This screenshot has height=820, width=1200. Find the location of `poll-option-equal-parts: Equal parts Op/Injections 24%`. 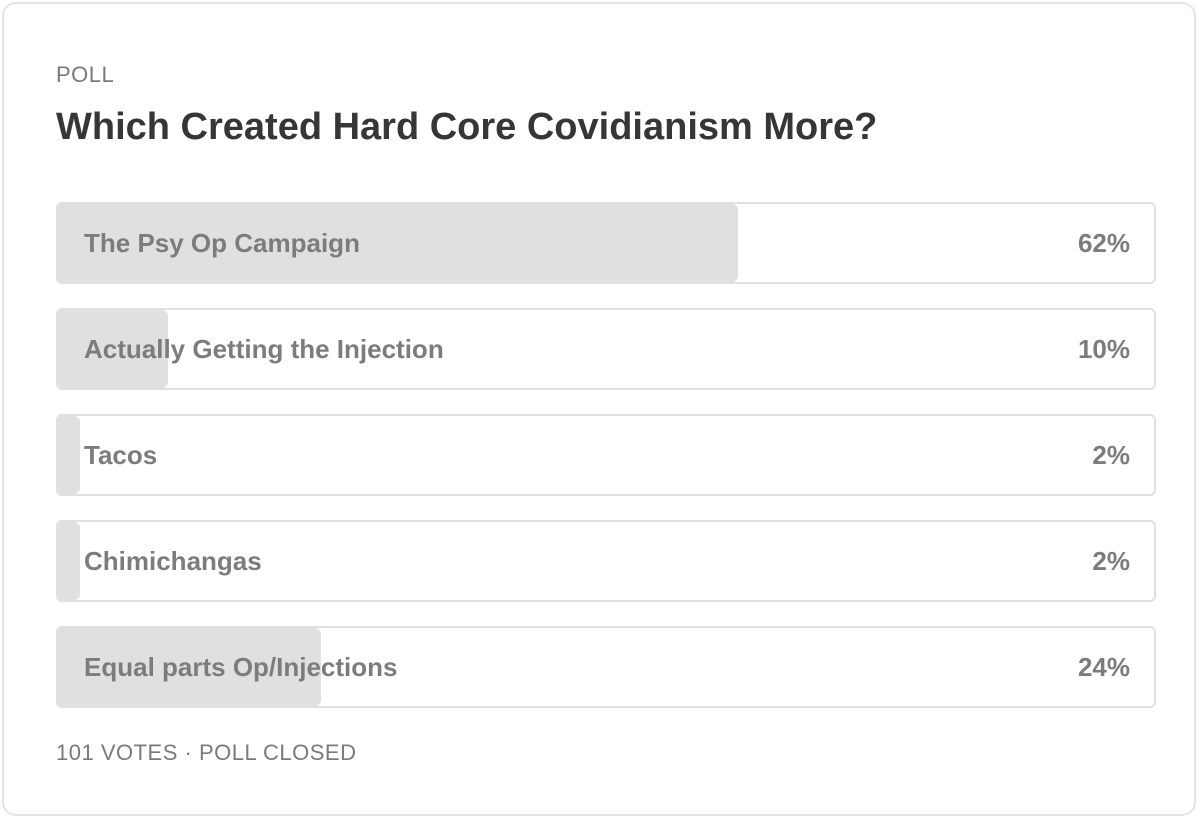

poll-option-equal-parts: Equal parts Op/Injections 24% is located at coordinates (606, 667).